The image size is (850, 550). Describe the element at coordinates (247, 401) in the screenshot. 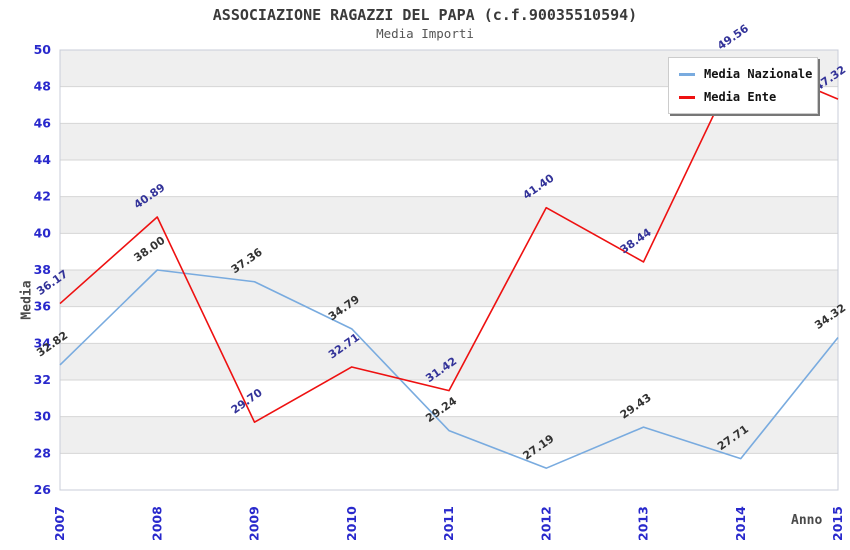

I see `data-label-media-ente: 29.70` at that location.